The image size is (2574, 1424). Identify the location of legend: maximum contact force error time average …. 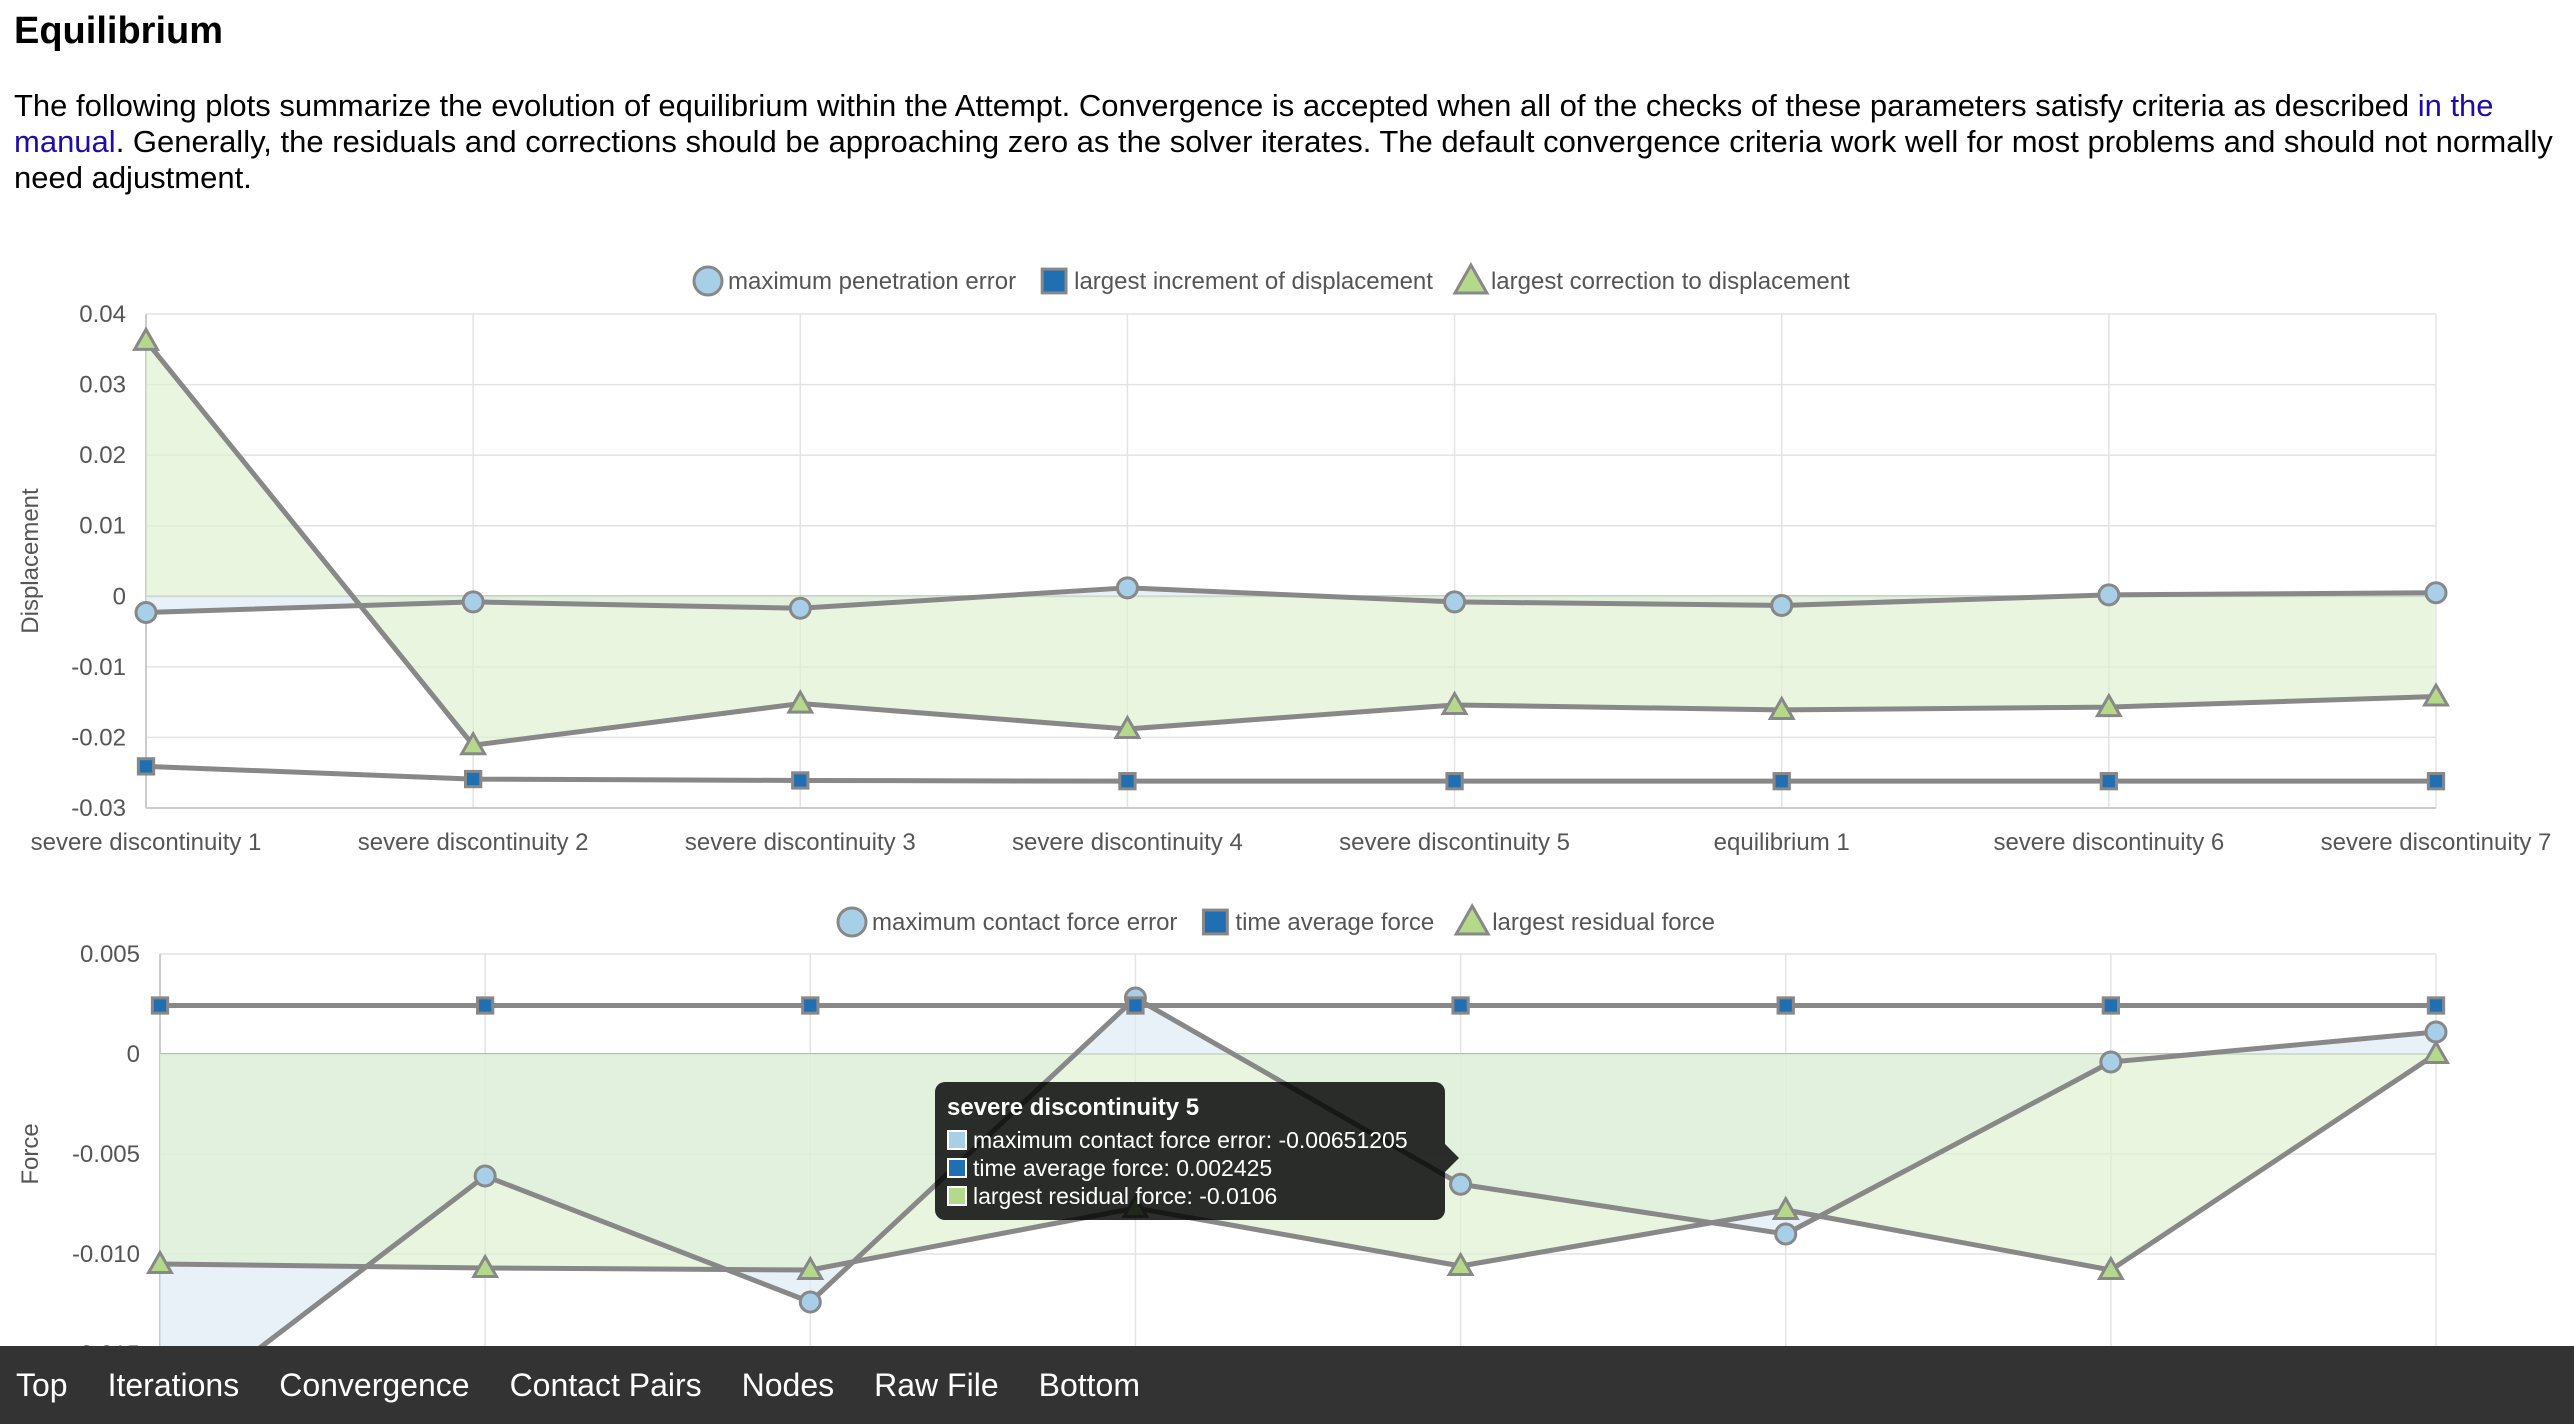
(1275, 920).